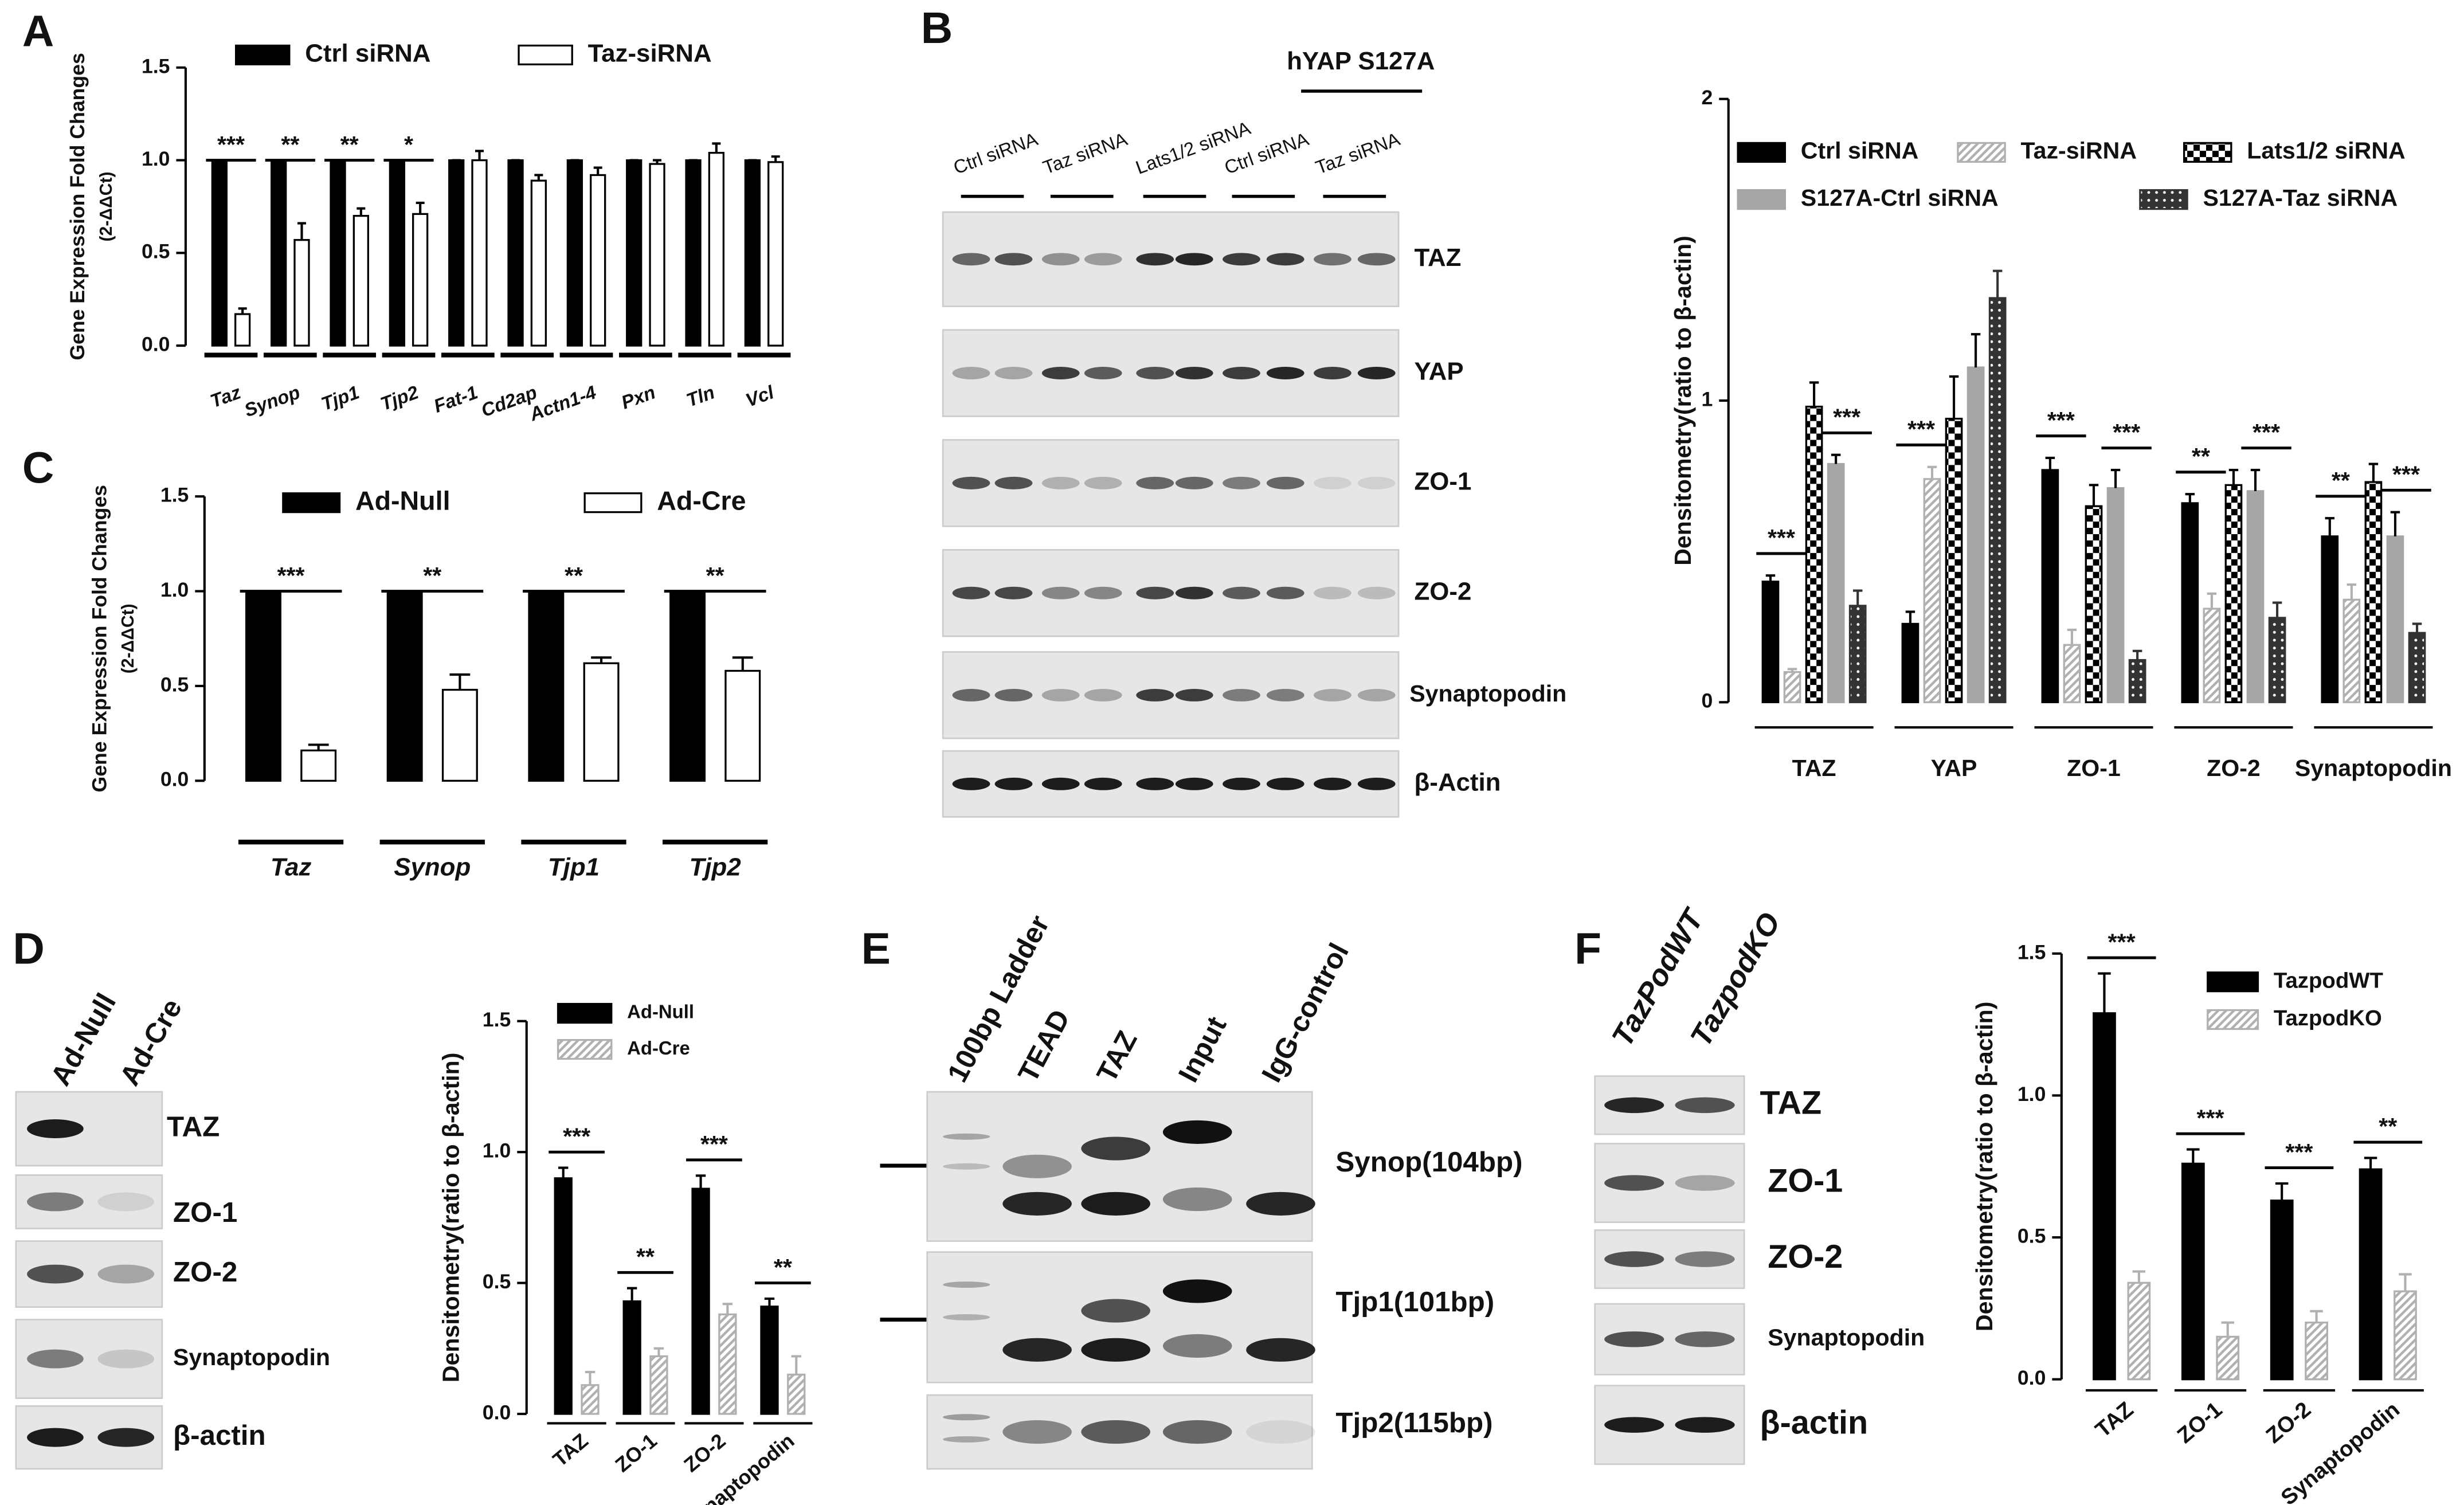  I want to click on y-tick-label: 0.0, so click(174, 779).